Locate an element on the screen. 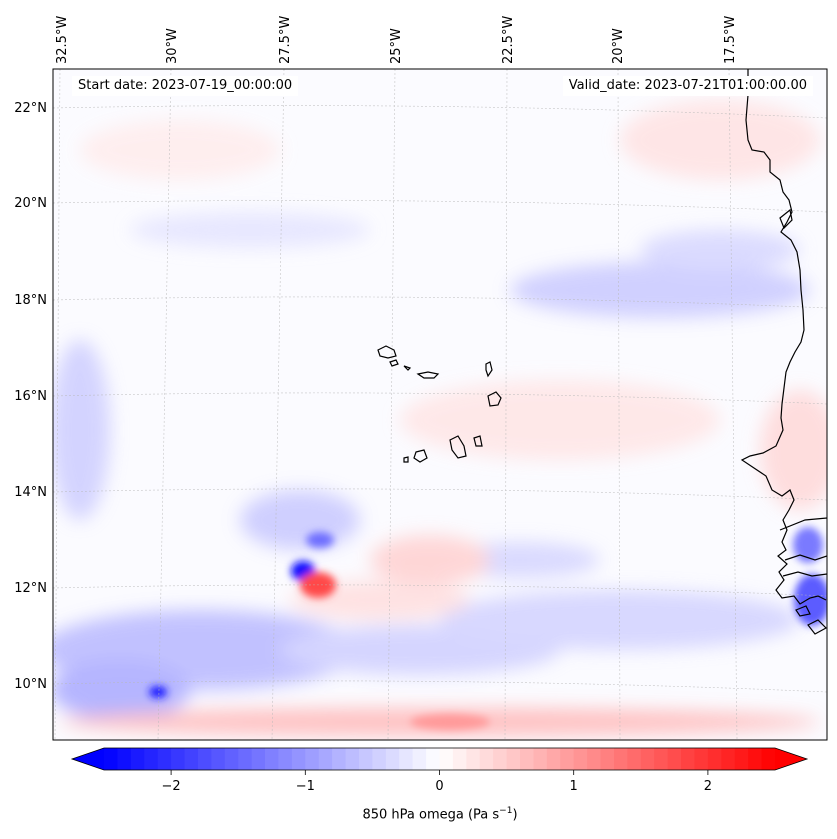 This screenshot has width=837, height=839. colorbar-extend-low is located at coordinates (88, 759).